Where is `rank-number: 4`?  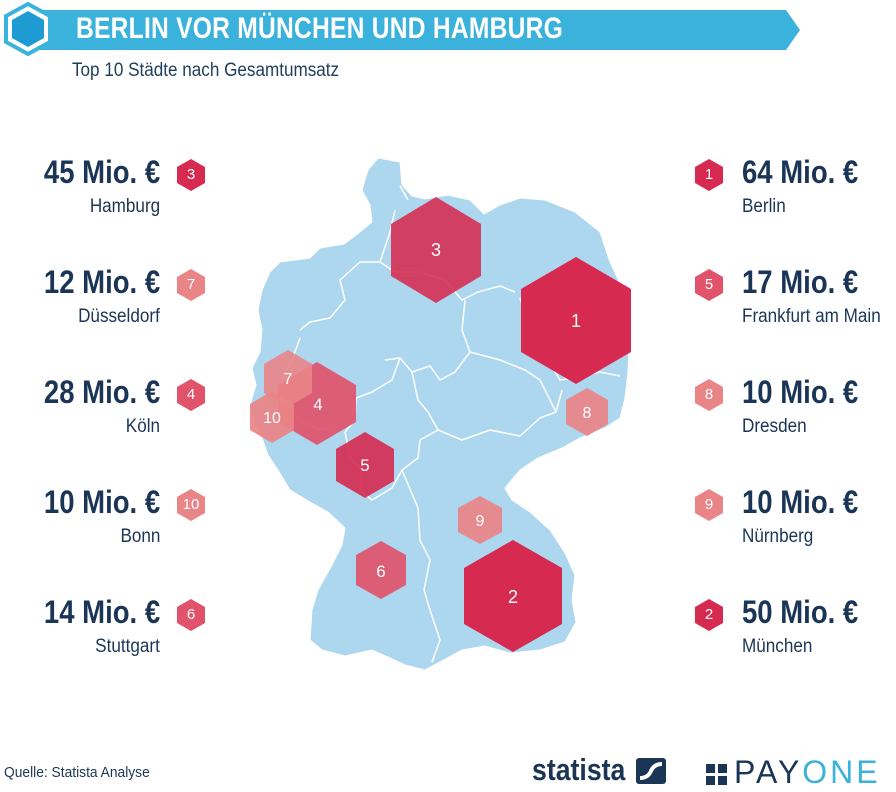
rank-number: 4 is located at coordinates (191, 394).